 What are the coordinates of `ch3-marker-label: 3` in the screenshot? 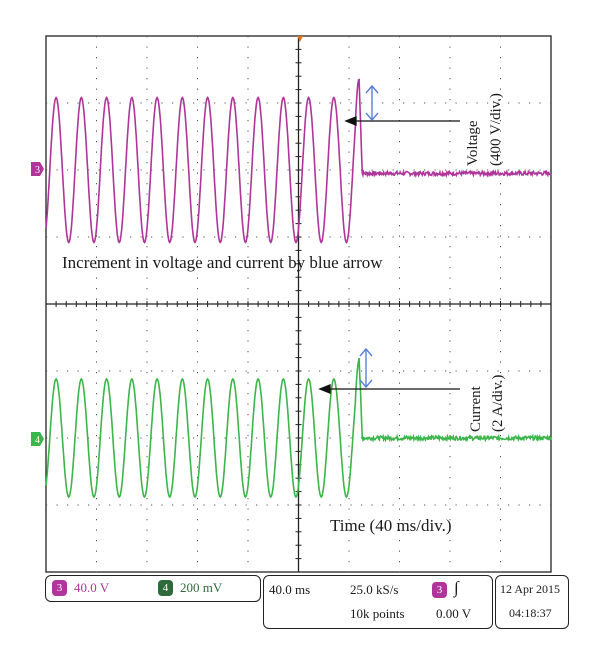 It's located at (37, 170).